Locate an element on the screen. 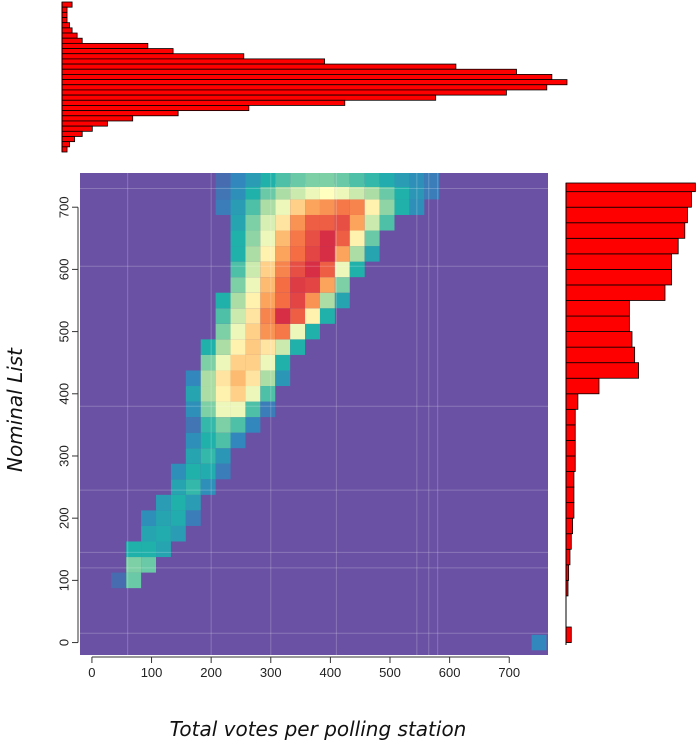  y-tick-label: 300 is located at coordinates (64, 456).